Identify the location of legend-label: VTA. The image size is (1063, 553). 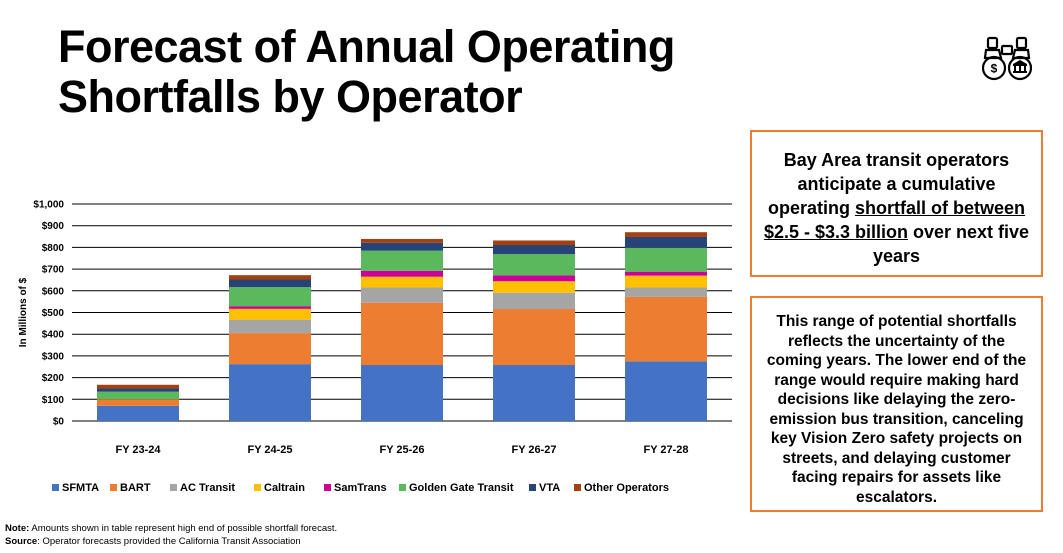
(549, 488).